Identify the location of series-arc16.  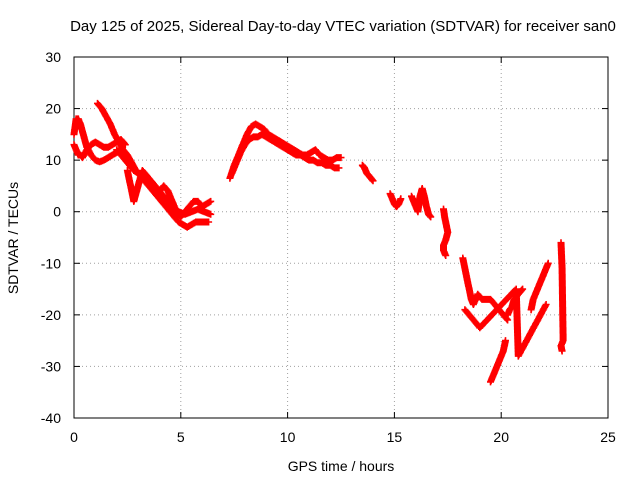
(562, 297).